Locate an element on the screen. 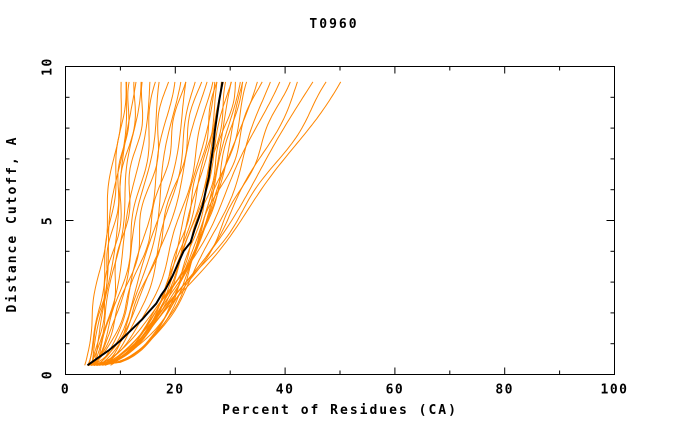 Image resolution: width=680 pixels, height=440 pixels. x-tick-label: 100 is located at coordinates (615, 390).